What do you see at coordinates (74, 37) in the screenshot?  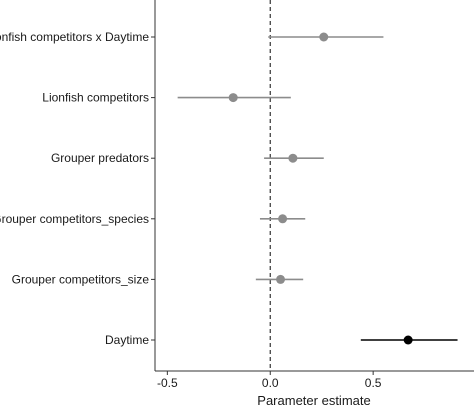 I see `category-label: Lionfish competitors x Daytime` at bounding box center [74, 37].